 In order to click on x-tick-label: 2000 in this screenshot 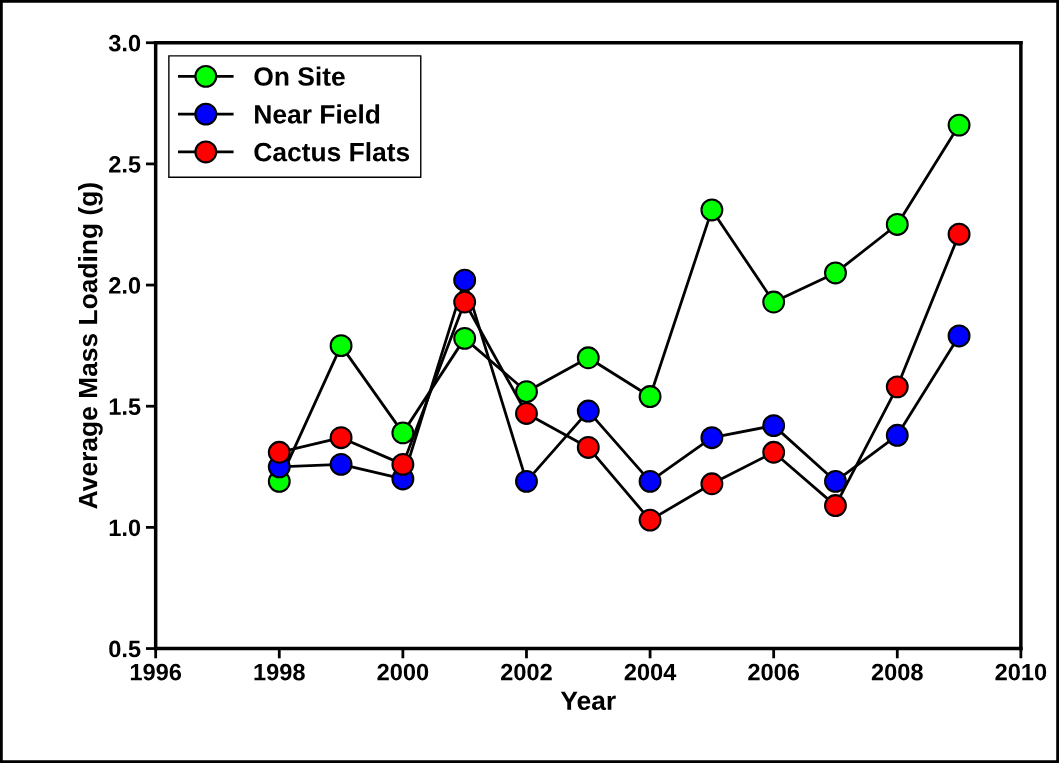, I will do `click(403, 672)`.